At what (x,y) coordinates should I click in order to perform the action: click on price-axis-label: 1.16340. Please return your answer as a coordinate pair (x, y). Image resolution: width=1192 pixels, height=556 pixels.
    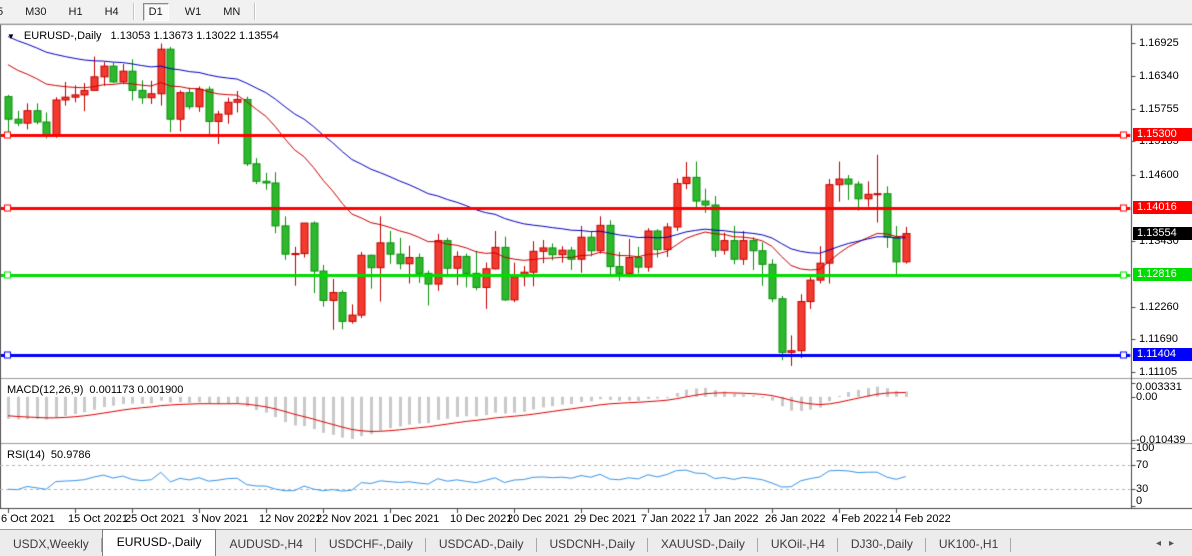
    Looking at the image, I should click on (1159, 76).